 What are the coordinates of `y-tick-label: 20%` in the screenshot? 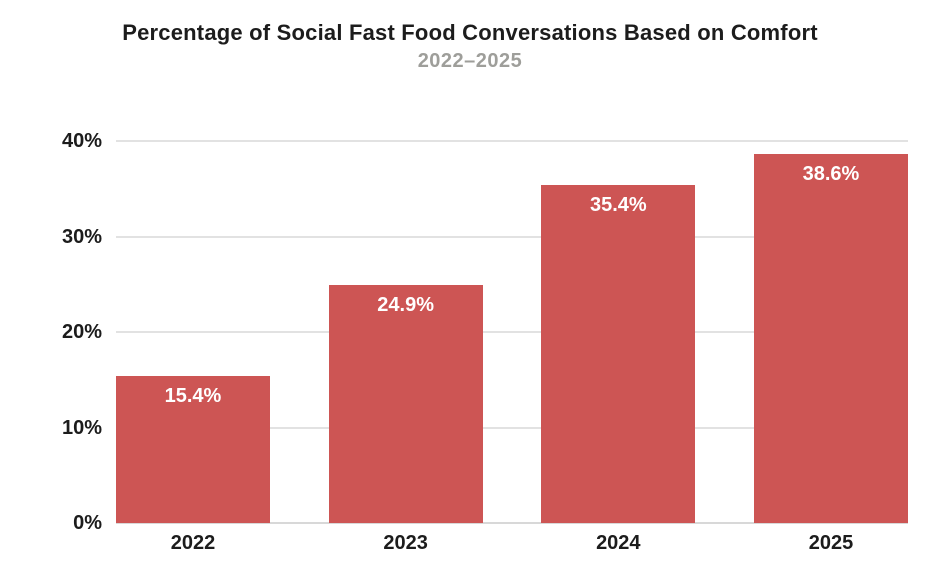 It's located at (81, 332).